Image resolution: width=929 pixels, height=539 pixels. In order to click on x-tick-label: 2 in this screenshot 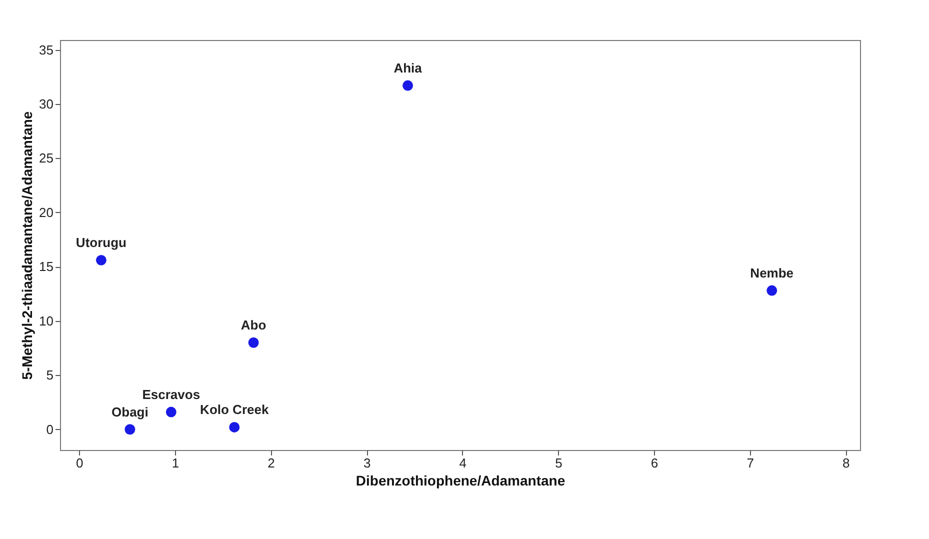, I will do `click(271, 463)`.